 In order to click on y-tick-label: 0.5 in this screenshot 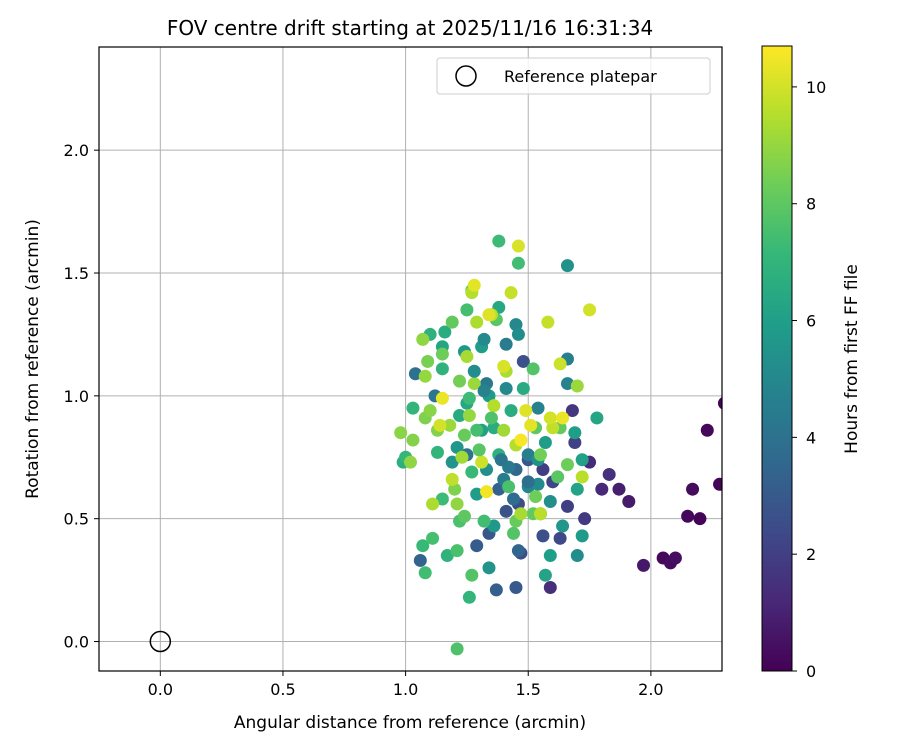, I will do `click(76, 519)`.